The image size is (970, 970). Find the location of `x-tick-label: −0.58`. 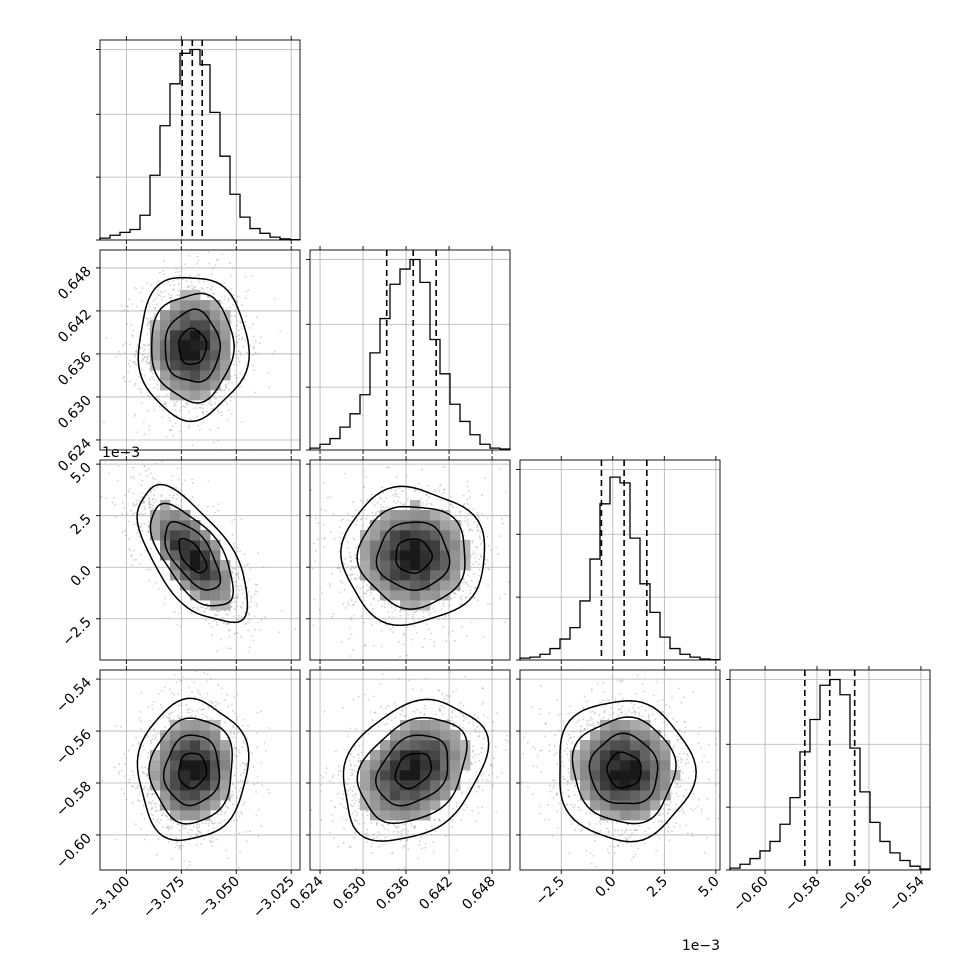

x-tick-label: −0.58 is located at coordinates (803, 895).